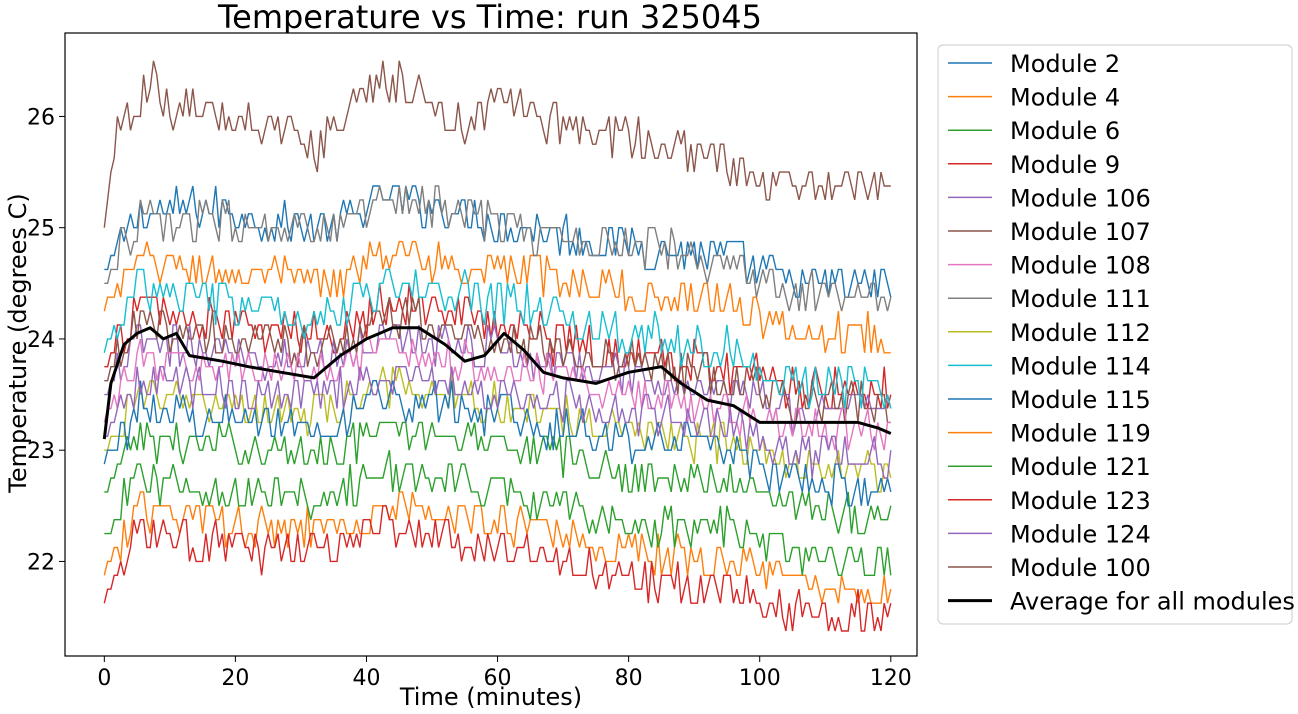  Describe the element at coordinates (490, 697) in the screenshot. I see `x-axis-label: Time (minutes)` at that location.